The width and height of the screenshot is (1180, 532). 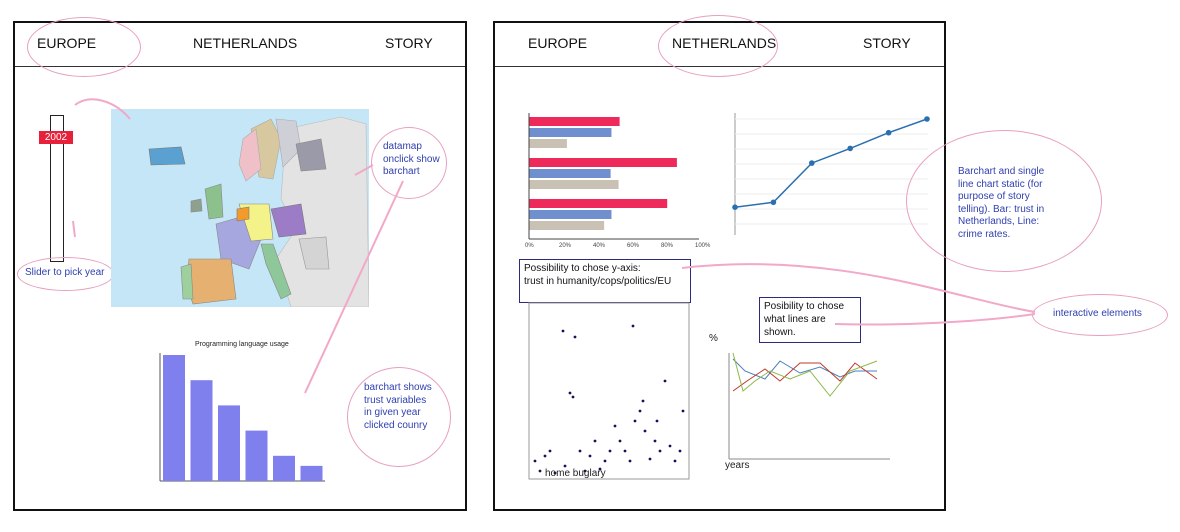 I want to click on lines-y-label: %, so click(x=713, y=338).